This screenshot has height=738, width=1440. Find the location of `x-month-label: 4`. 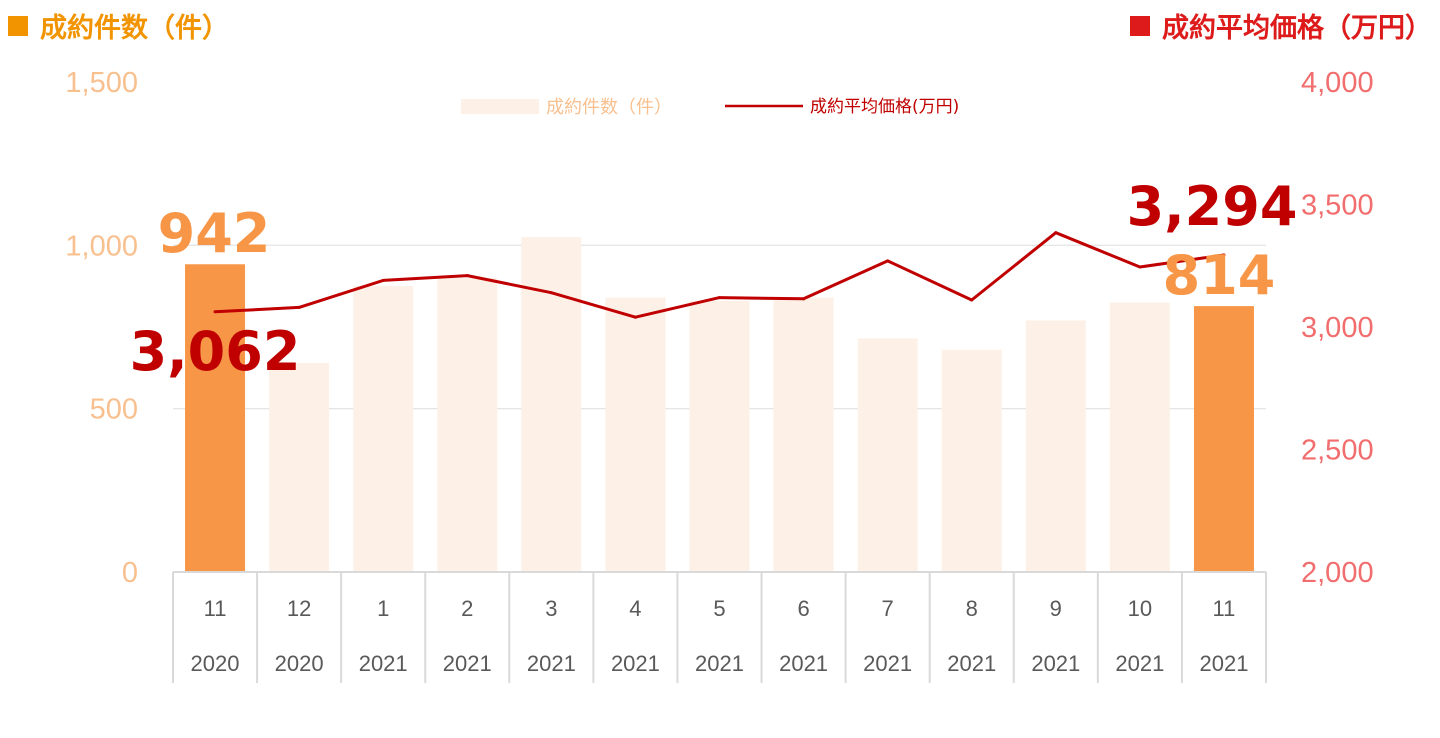

x-month-label: 4 is located at coordinates (635, 608).